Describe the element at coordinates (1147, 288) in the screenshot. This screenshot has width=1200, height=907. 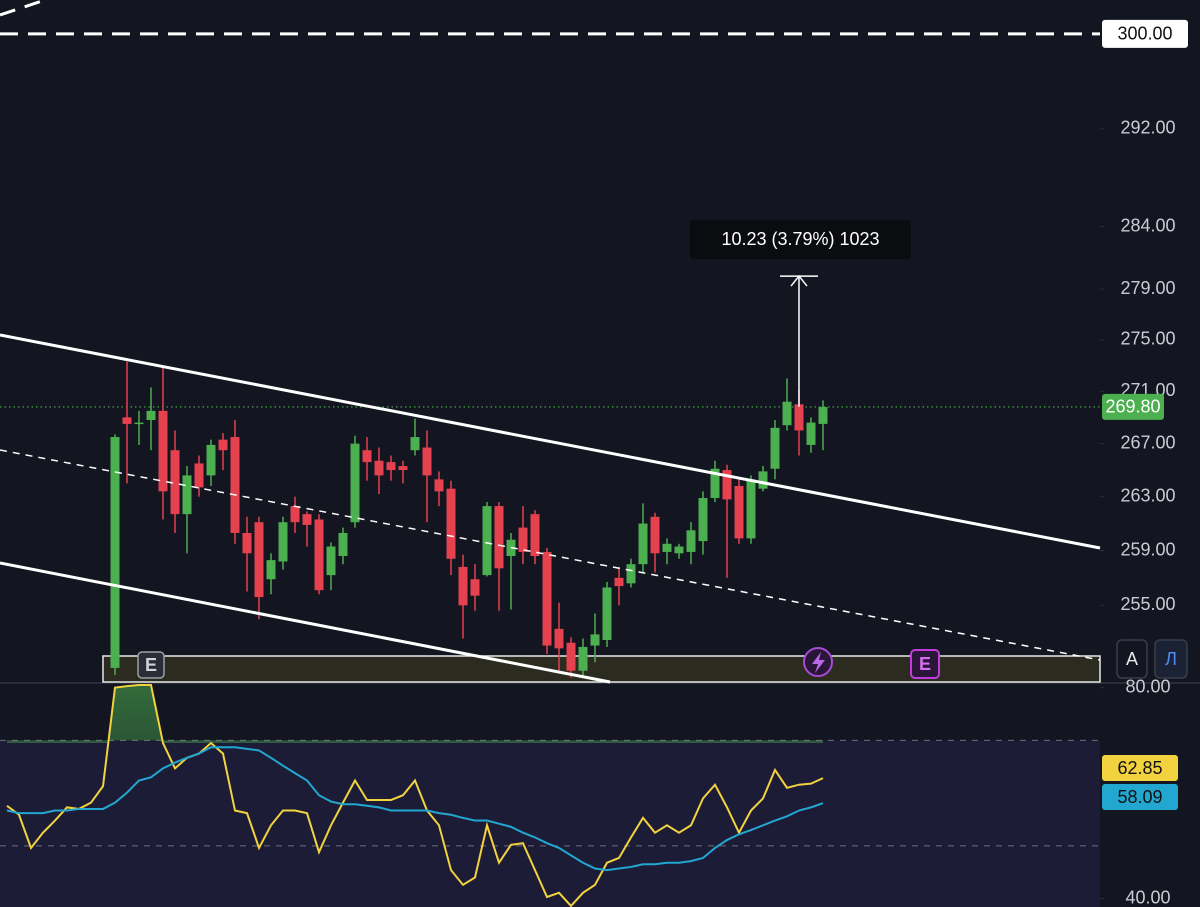
I see `y-tick-label: 279.00` at that location.